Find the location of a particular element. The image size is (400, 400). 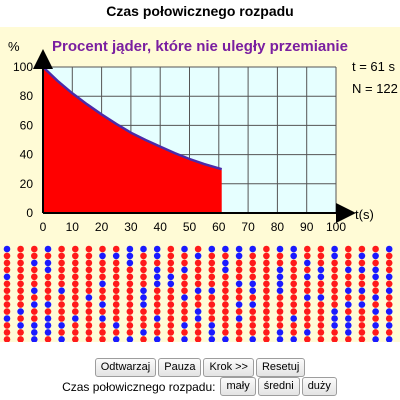

x-tick-label: 20 is located at coordinates (102, 227).